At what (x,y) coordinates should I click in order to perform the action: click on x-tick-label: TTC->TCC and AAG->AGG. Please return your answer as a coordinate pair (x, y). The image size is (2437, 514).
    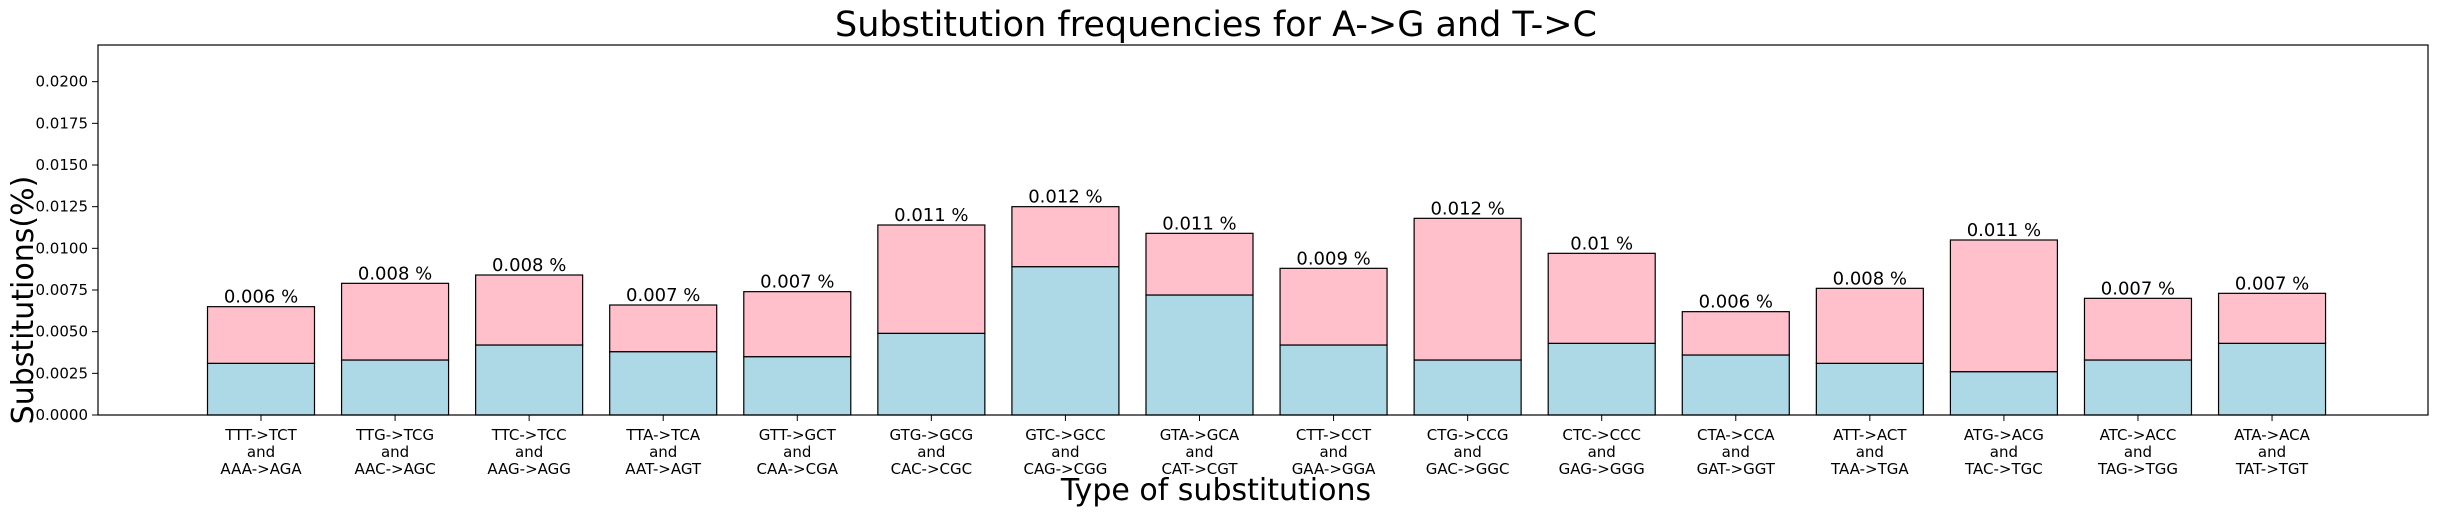
    Looking at the image, I should click on (529, 452).